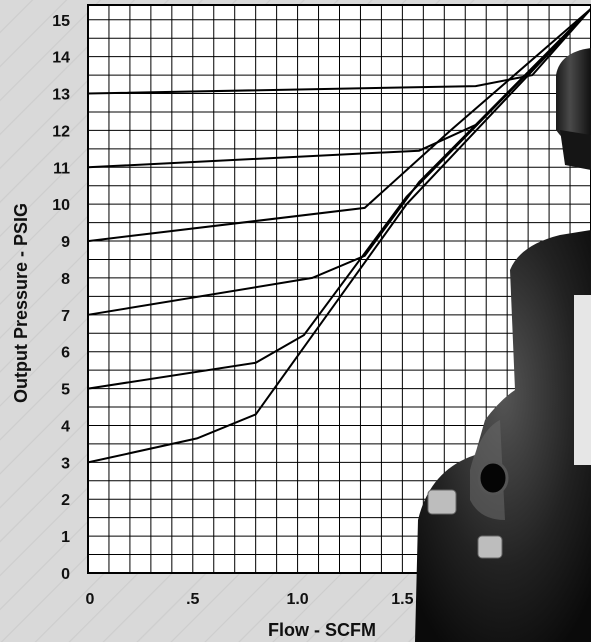  I want to click on y-tick-label: 13, so click(61, 95).